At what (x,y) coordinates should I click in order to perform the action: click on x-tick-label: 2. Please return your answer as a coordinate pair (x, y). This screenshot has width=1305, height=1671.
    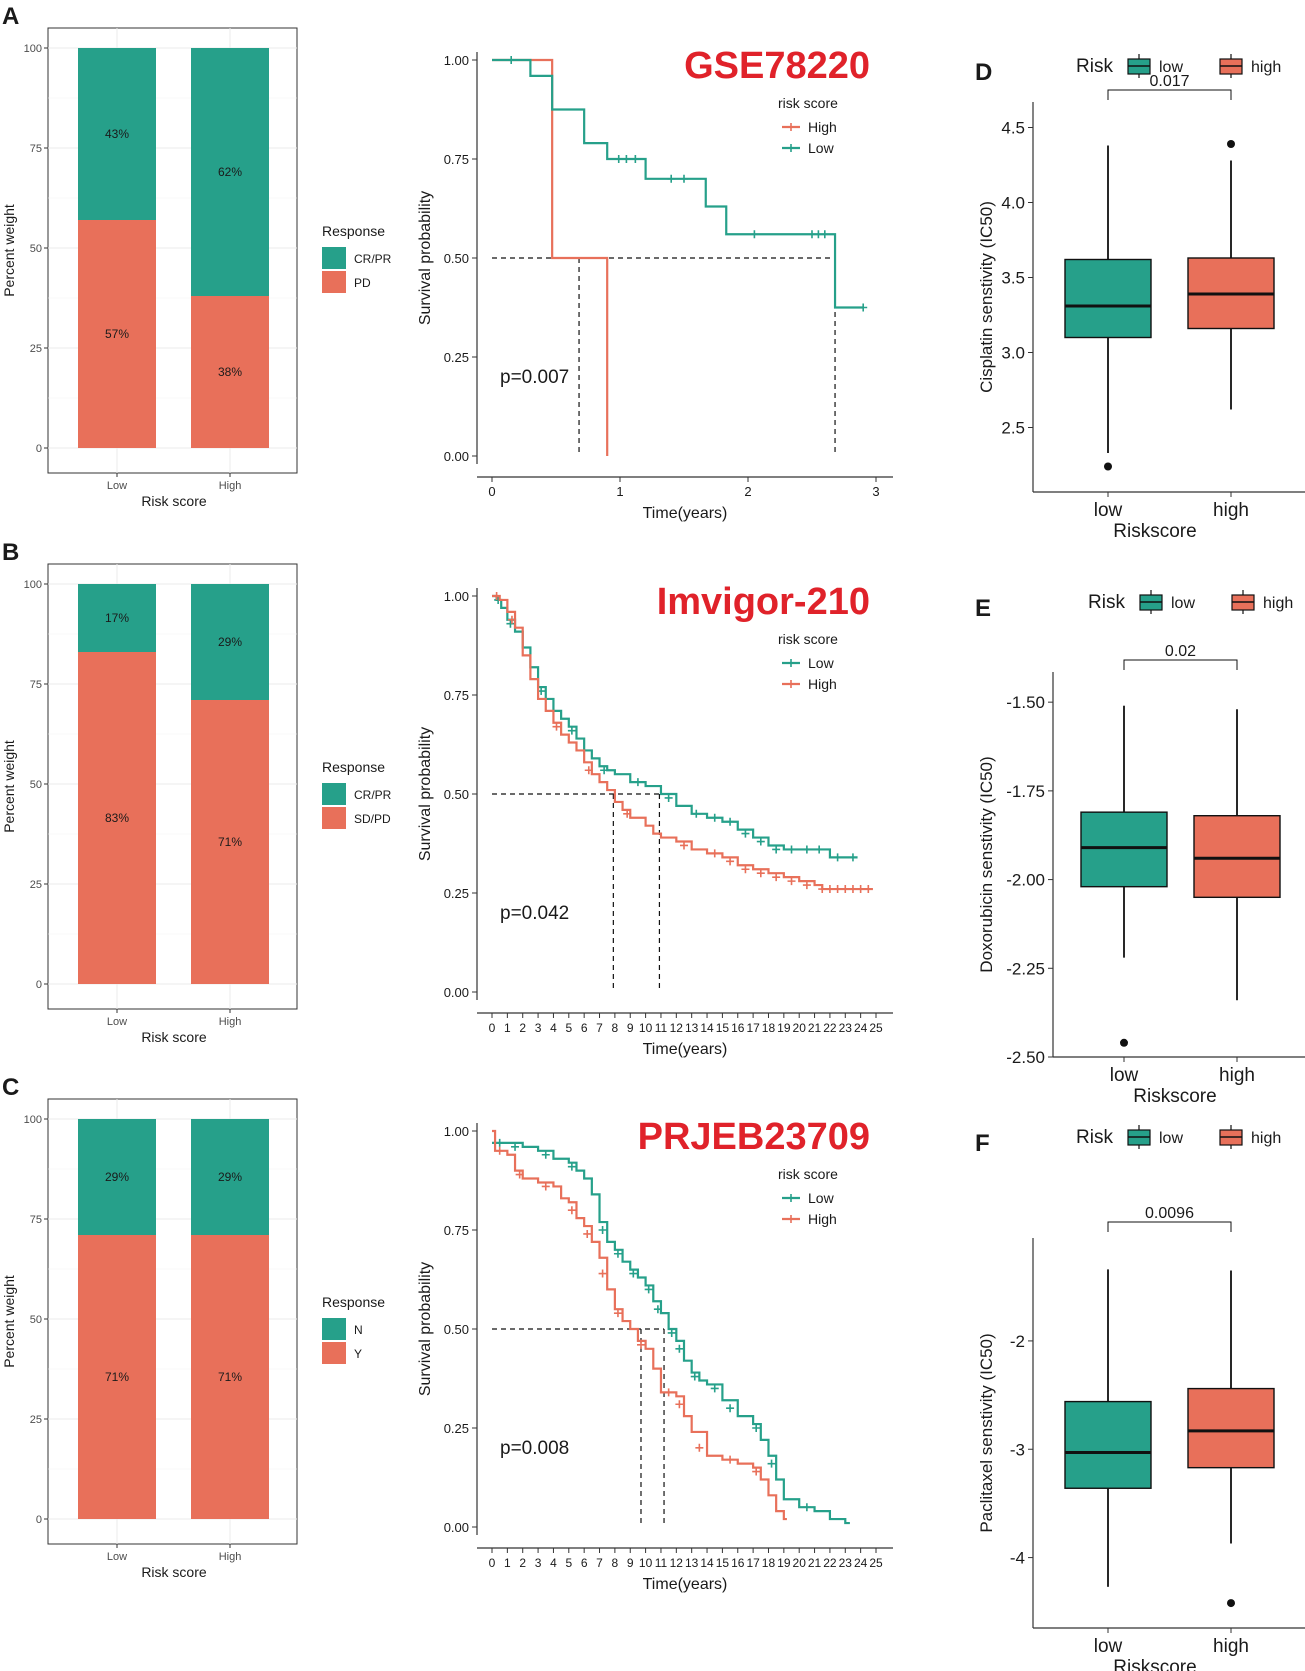
    Looking at the image, I should click on (522, 1563).